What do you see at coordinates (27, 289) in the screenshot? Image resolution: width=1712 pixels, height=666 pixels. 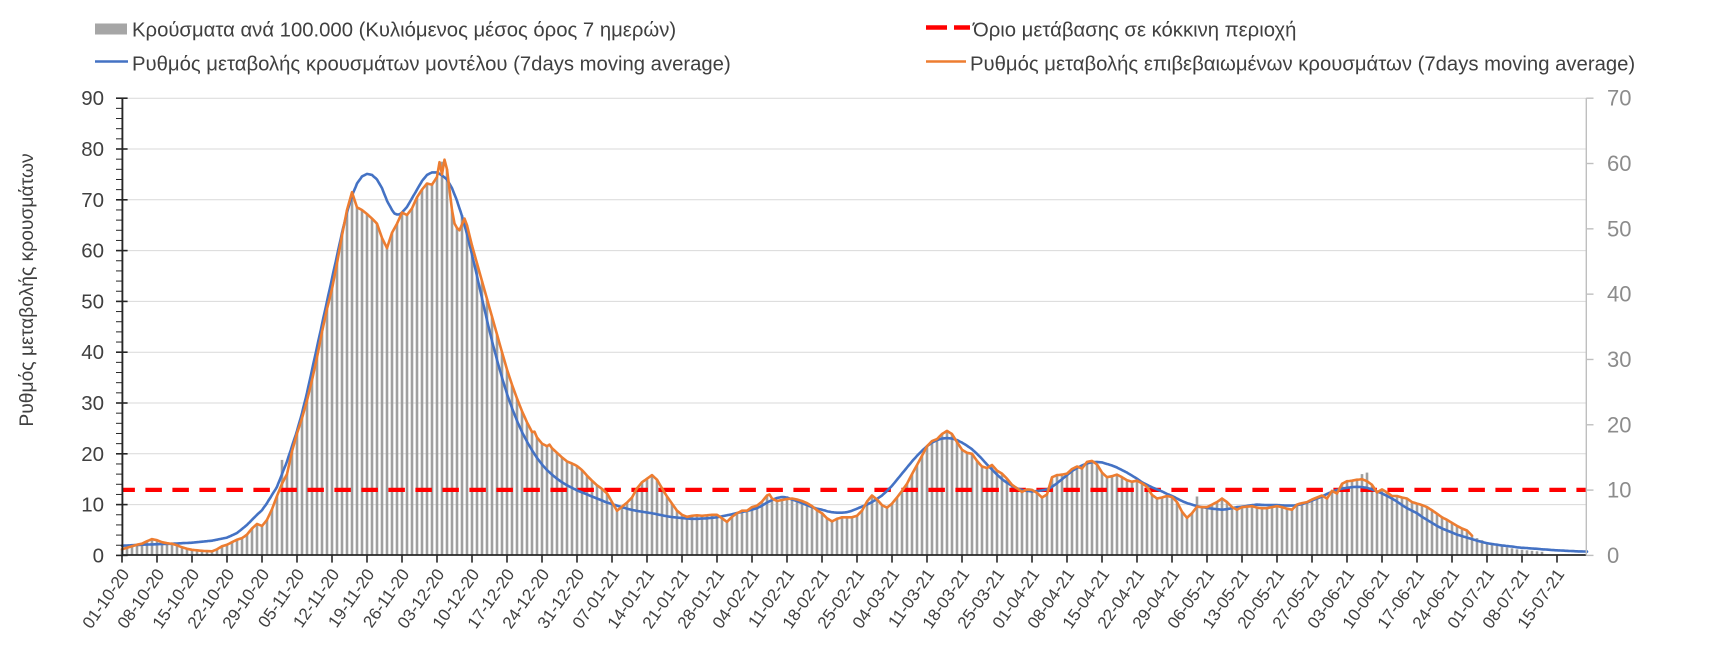 I see `svg-text: Ρυθμός μεταβολής κρουσμάτων` at bounding box center [27, 289].